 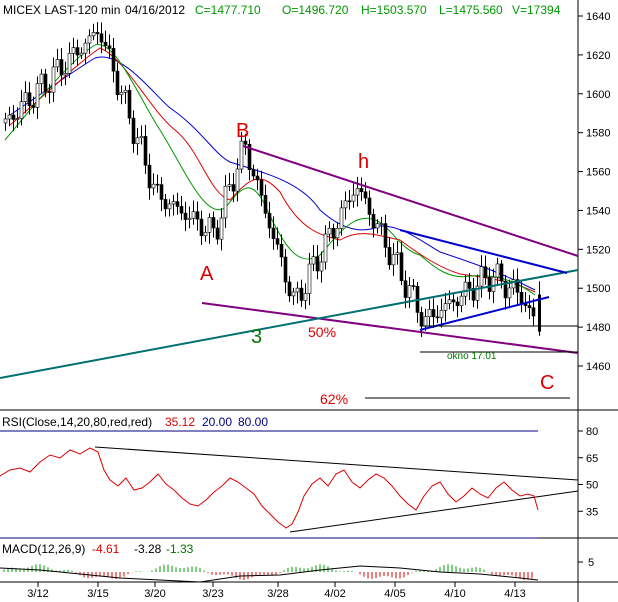 What do you see at coordinates (268, 572) in the screenshot?
I see `macd-histogram` at bounding box center [268, 572].